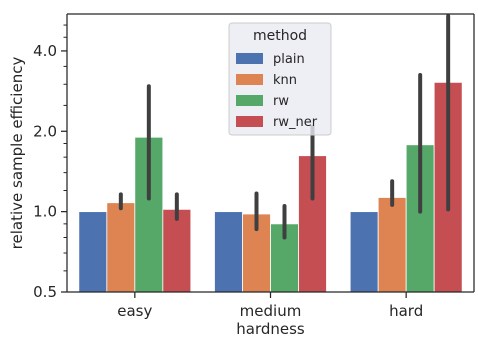  I want to click on legend-label-rw_ner: rw_ner, so click(295, 122).